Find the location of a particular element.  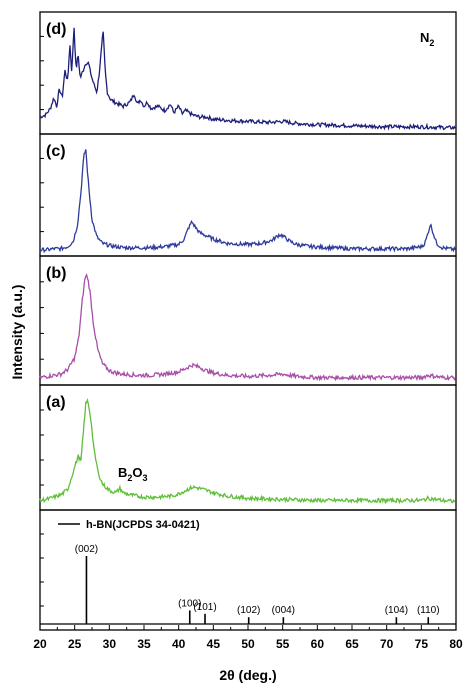

peak-label: (100) is located at coordinates (189, 603).